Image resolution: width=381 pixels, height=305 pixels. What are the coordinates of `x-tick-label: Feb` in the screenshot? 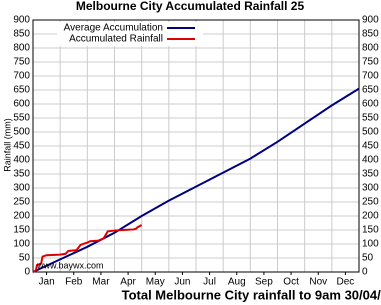 It's located at (74, 282).